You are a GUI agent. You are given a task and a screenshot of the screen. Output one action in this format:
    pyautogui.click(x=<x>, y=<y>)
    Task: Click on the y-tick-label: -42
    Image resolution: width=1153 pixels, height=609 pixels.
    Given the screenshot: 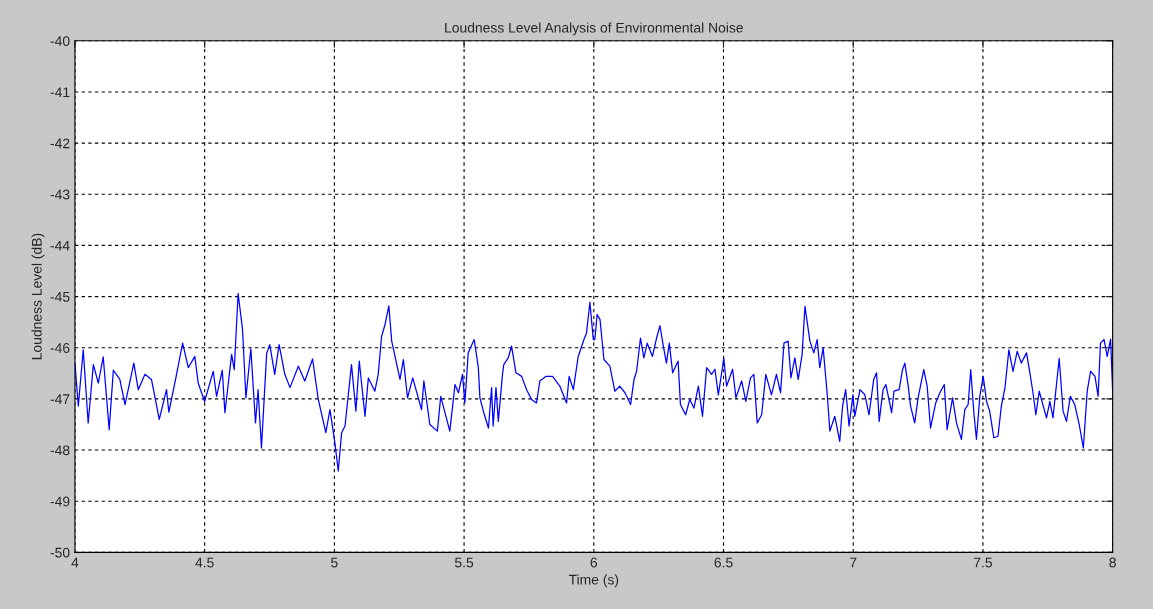 What is the action you would take?
    pyautogui.click(x=60, y=143)
    